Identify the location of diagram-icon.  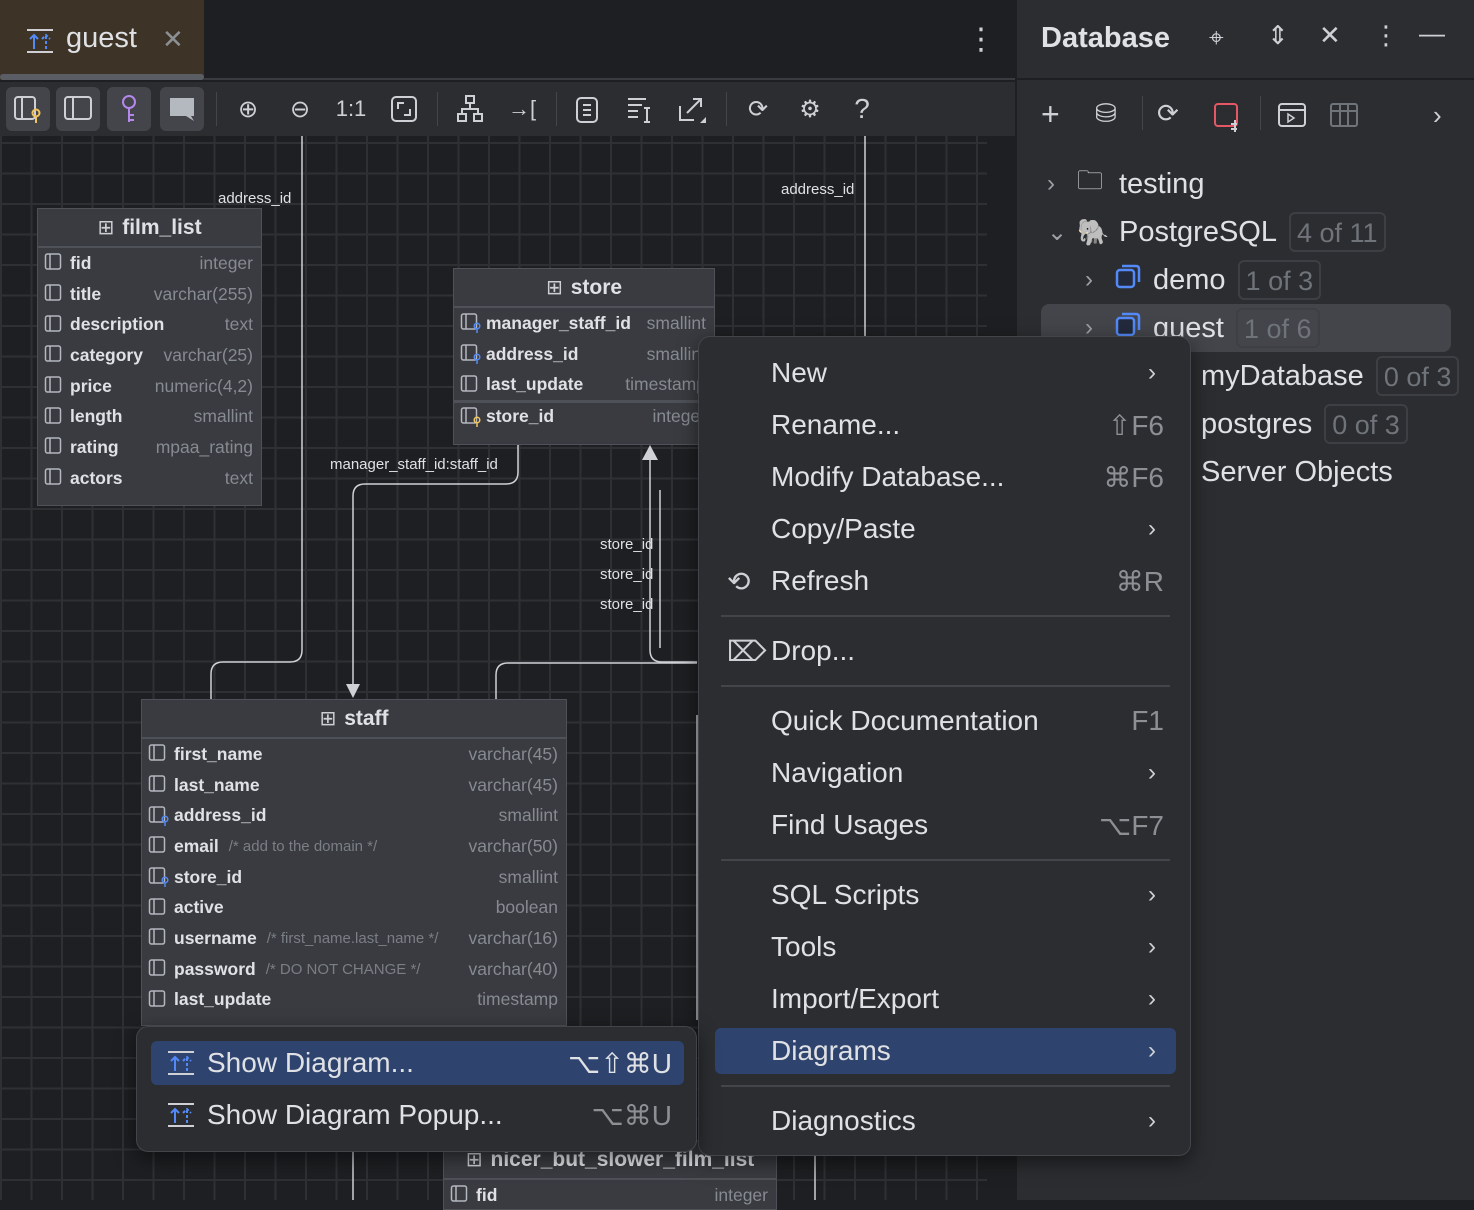
(181, 1063).